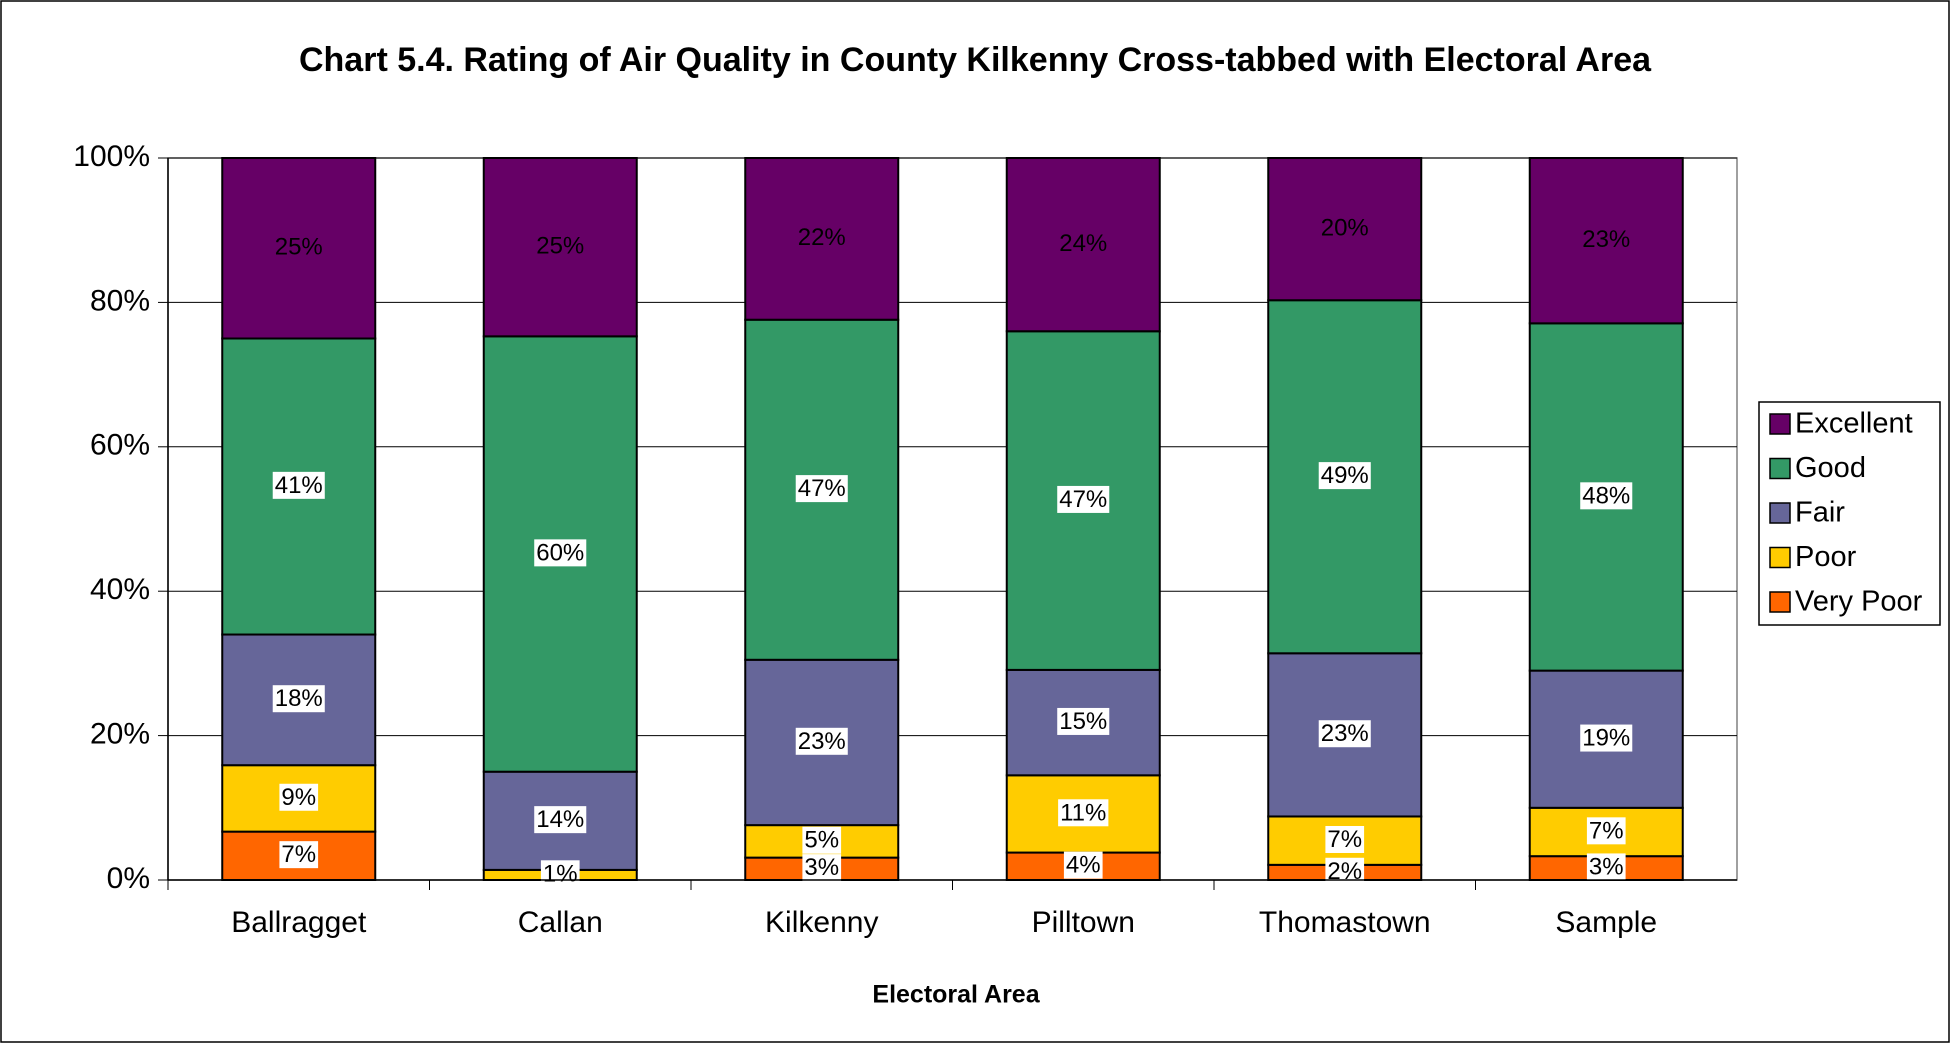 The image size is (1952, 1044). Describe the element at coordinates (1606, 922) in the screenshot. I see `x-tick-label: Sample` at that location.